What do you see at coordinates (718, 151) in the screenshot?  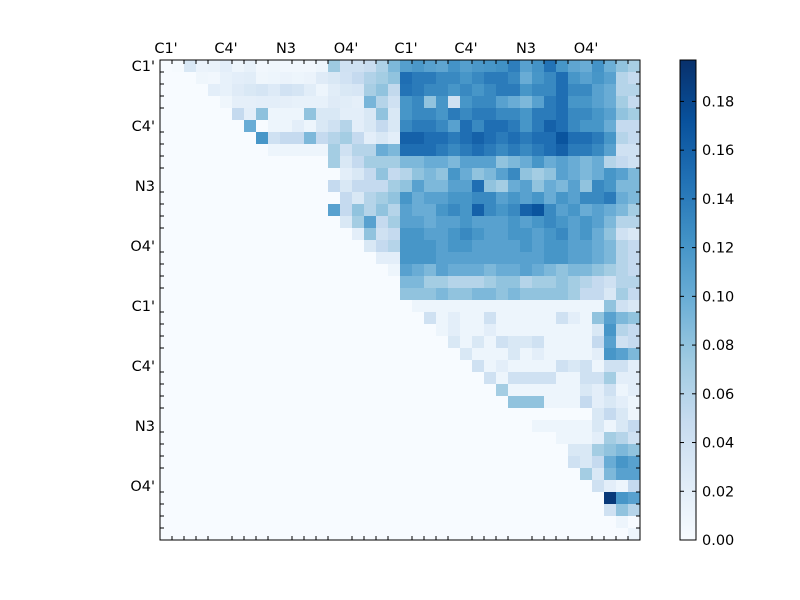 I see `colorbar-tick-label: 0.16` at bounding box center [718, 151].